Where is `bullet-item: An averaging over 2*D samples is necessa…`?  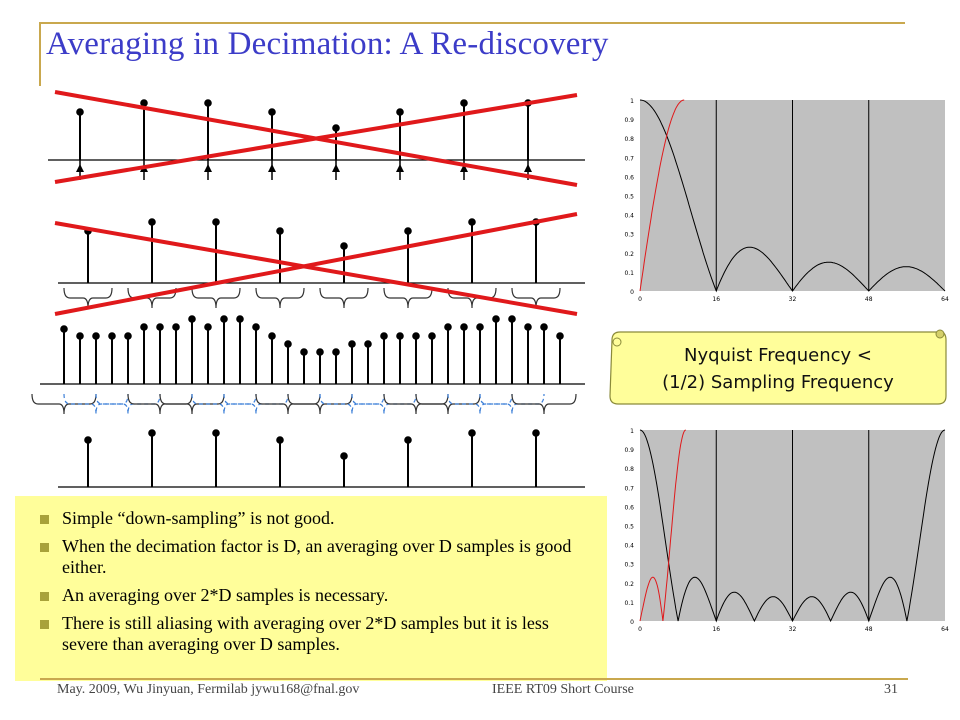 bullet-item: An averaging over 2*D samples is necessa… is located at coordinates (316, 595).